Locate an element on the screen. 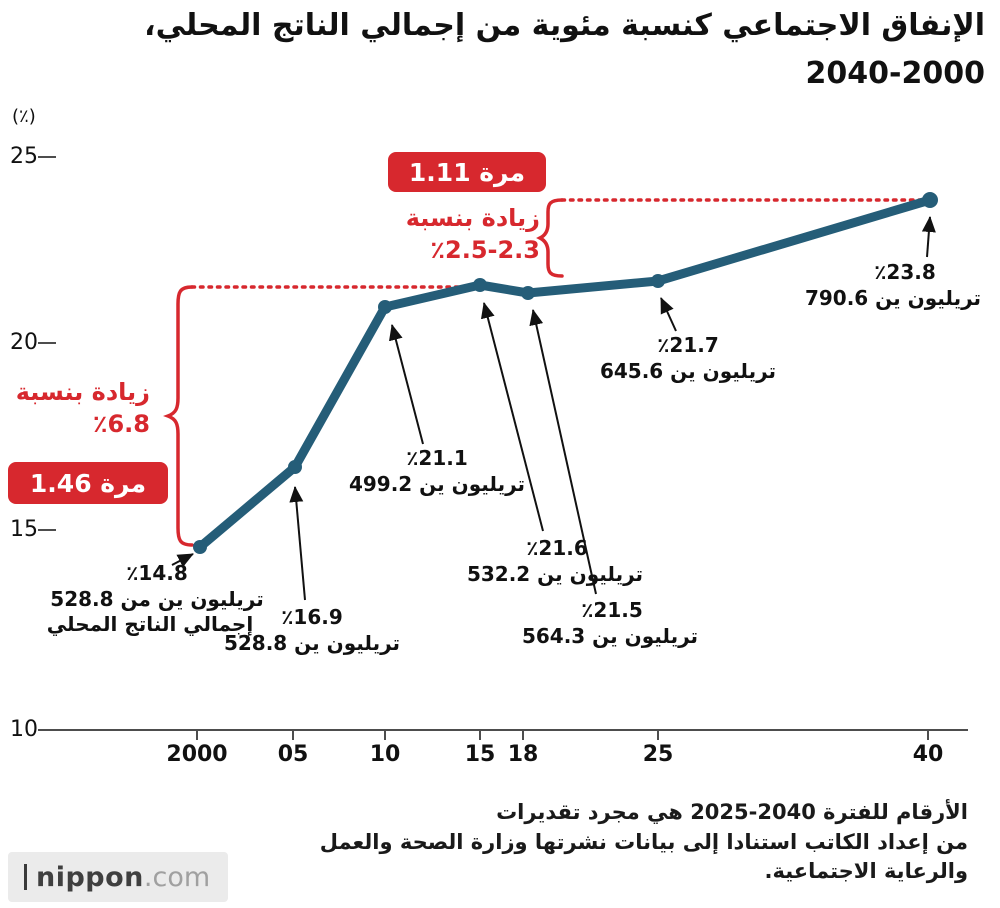 The height and width of the screenshot is (908, 1000). point-amount-2018: 564.3 تريليون ين is located at coordinates (610, 636).